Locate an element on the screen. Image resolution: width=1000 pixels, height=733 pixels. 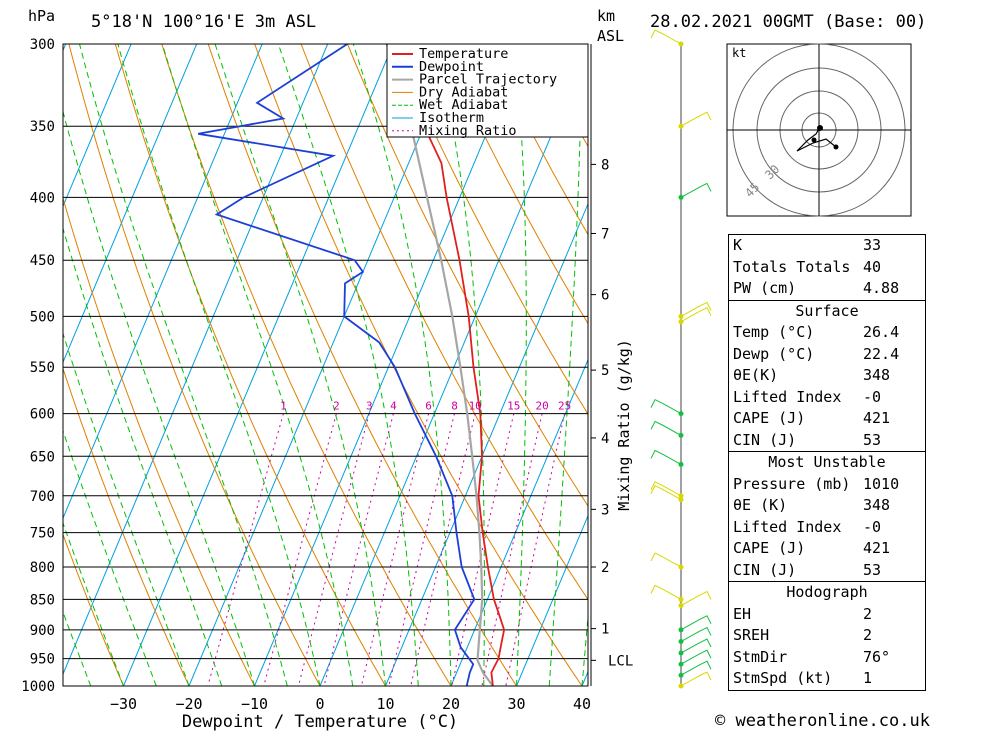
temperature-tick-label: −30 is located at coordinates (123, 704).